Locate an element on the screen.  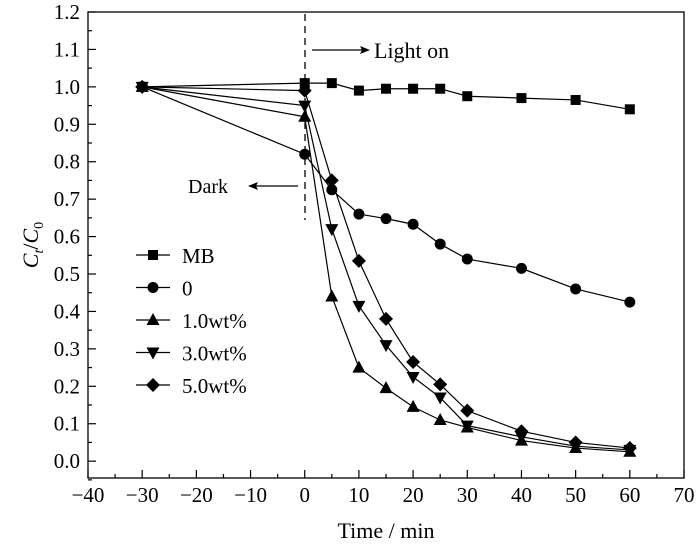
x-tick-label: 10 is located at coordinates (358, 495).